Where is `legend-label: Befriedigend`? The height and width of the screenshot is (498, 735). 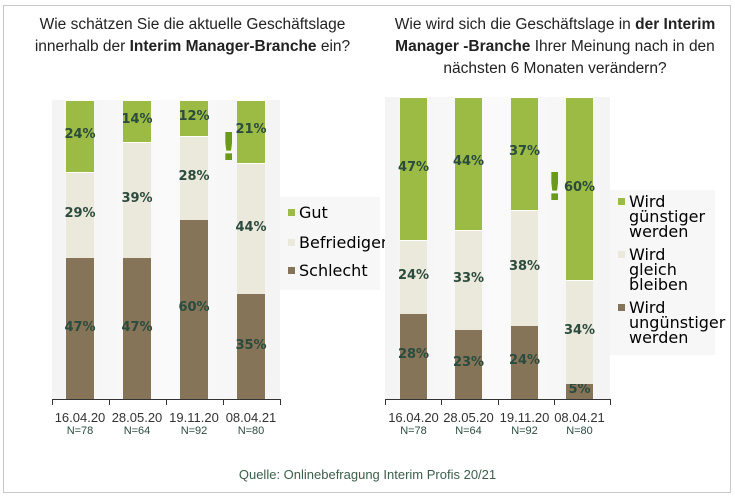 legend-label: Befriedigend is located at coordinates (350, 242).